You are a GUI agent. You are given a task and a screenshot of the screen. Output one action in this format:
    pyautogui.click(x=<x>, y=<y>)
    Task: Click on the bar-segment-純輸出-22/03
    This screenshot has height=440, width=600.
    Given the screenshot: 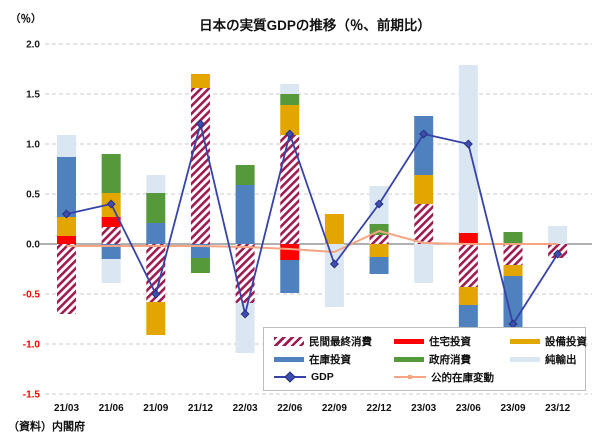 What is the action you would take?
    pyautogui.click(x=245, y=328)
    